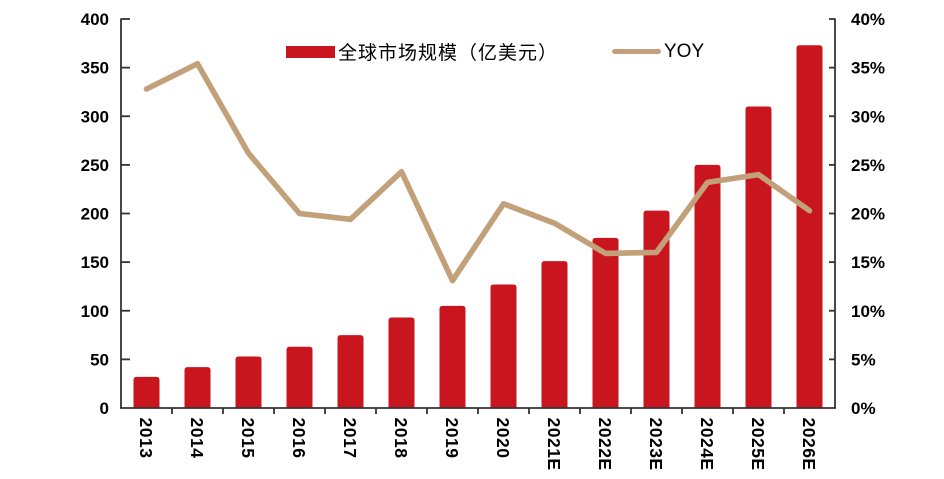 The image size is (944, 479). I want to click on legend-item-yoy: YOY, so click(658, 51).